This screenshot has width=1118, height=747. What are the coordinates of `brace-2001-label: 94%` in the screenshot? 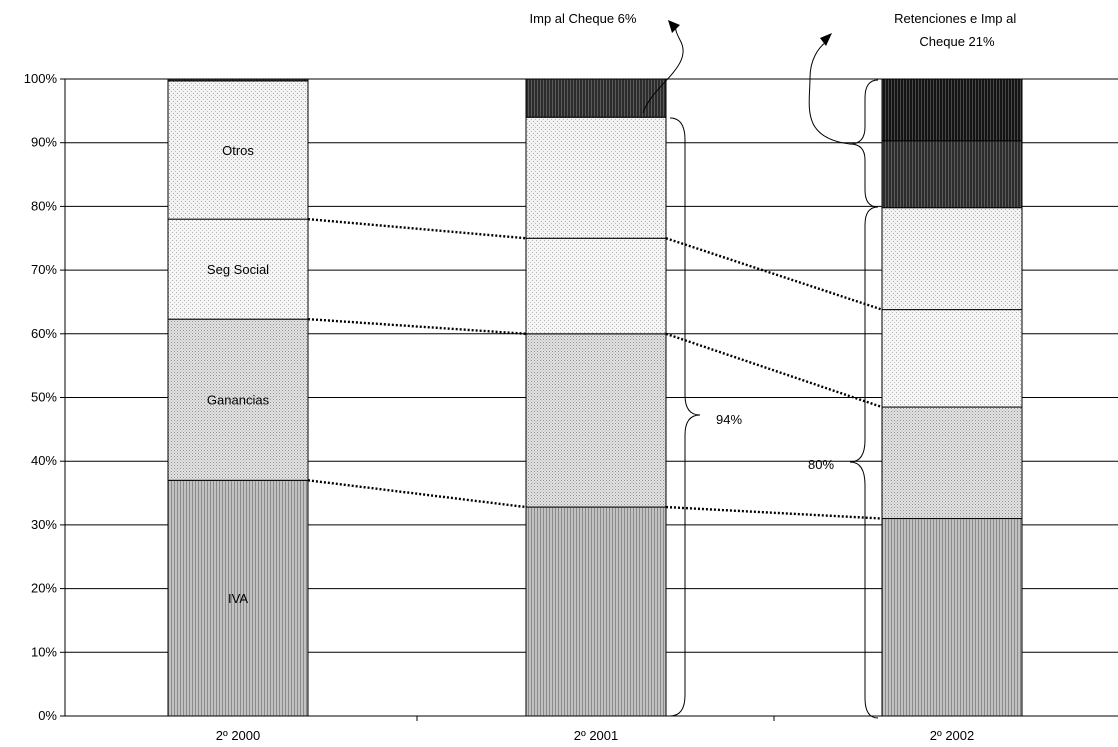 It's located at (729, 419).